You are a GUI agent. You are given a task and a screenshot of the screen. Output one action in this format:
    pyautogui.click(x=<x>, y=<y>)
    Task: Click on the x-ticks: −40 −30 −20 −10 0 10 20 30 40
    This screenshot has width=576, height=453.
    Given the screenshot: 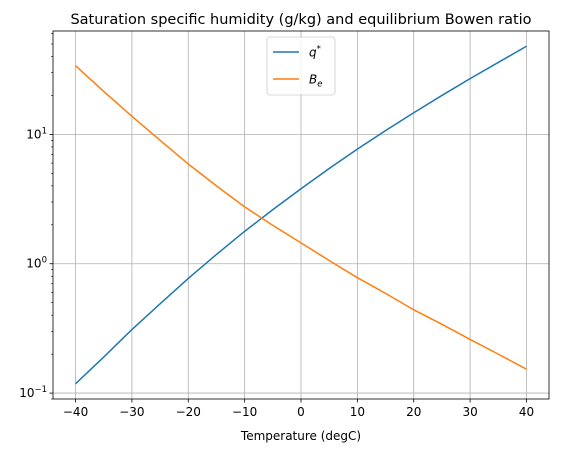 What is the action you would take?
    pyautogui.click(x=298, y=409)
    